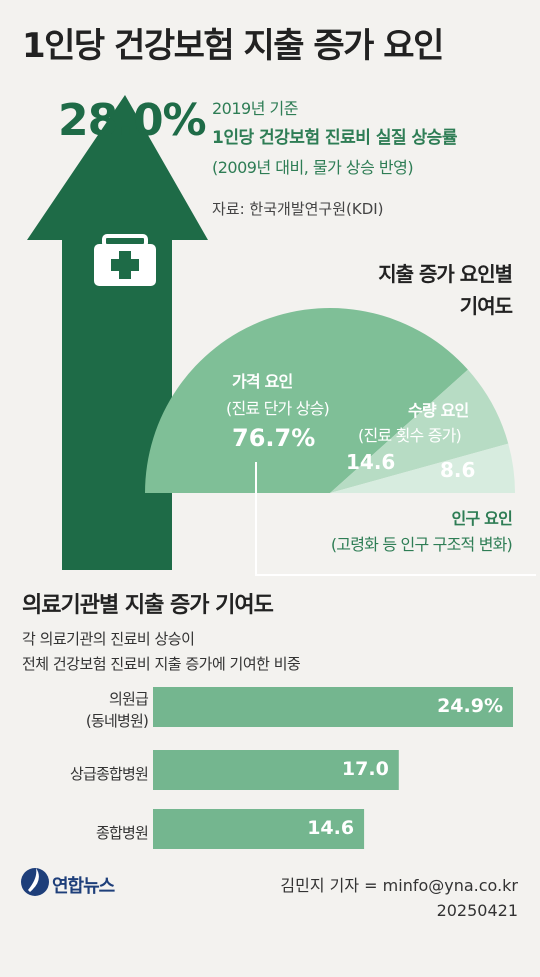 The width and height of the screenshot is (540, 977). Describe the element at coordinates (445, 274) in the screenshot. I see `pie-title-line1: 지출 증가 요인별` at that location.